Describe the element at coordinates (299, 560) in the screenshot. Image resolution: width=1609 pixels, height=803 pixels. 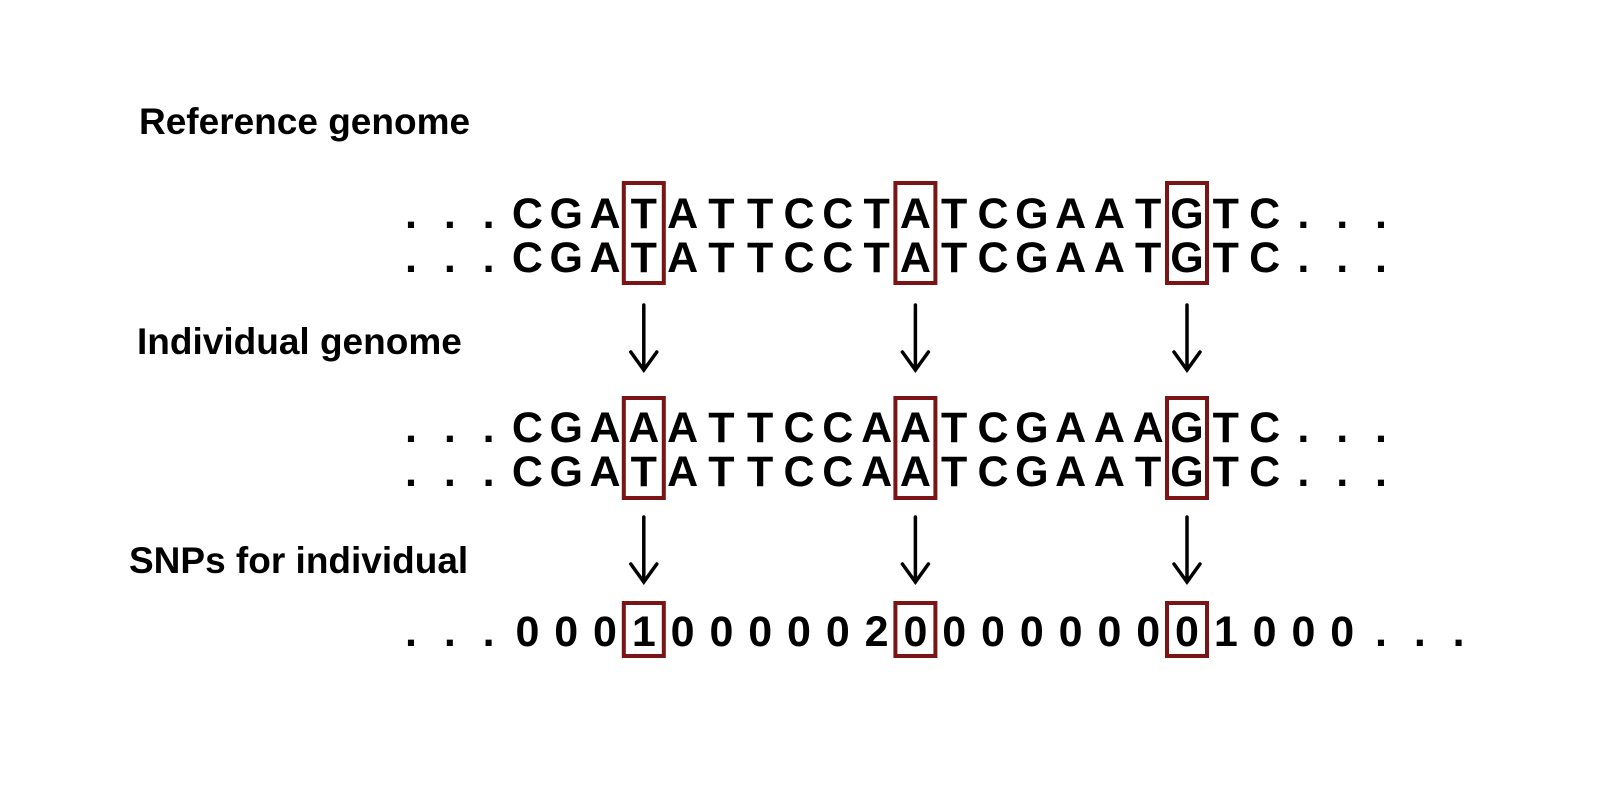
I see `snps-label: SNPs for individual` at that location.